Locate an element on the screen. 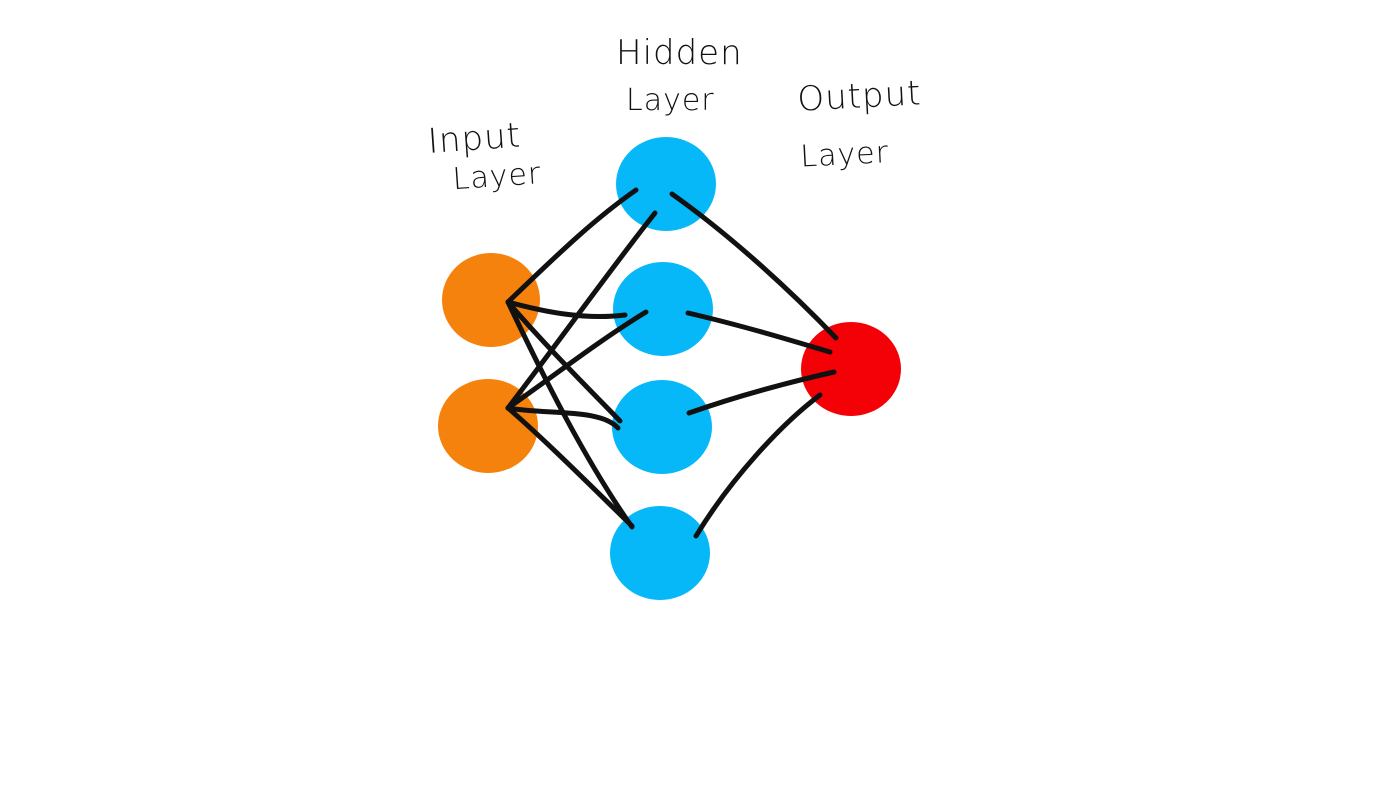  input-label-line2: Layer is located at coordinates (497, 176).